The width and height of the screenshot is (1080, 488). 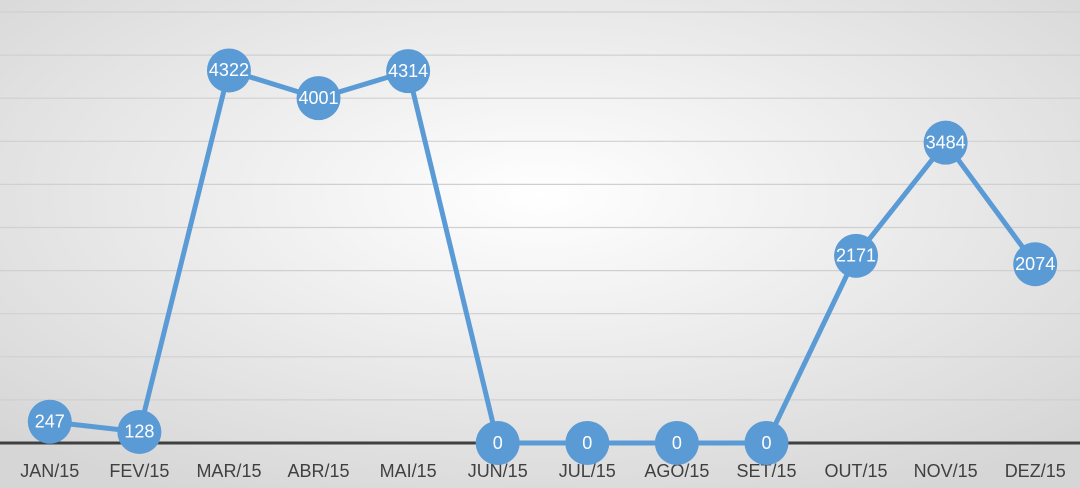 What do you see at coordinates (766, 471) in the screenshot?
I see `x-tick-label: SET/15` at bounding box center [766, 471].